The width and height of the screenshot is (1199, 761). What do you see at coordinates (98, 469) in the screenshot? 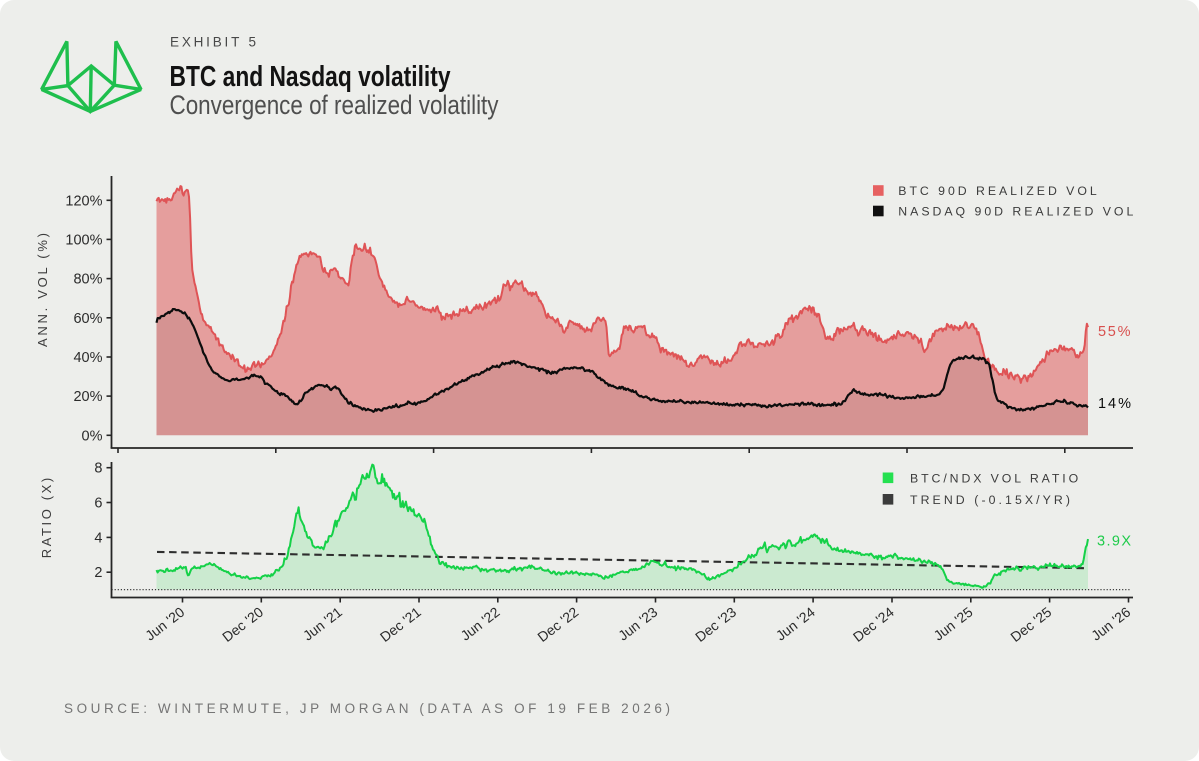
I see `svg-text: 8` at bounding box center [98, 469].